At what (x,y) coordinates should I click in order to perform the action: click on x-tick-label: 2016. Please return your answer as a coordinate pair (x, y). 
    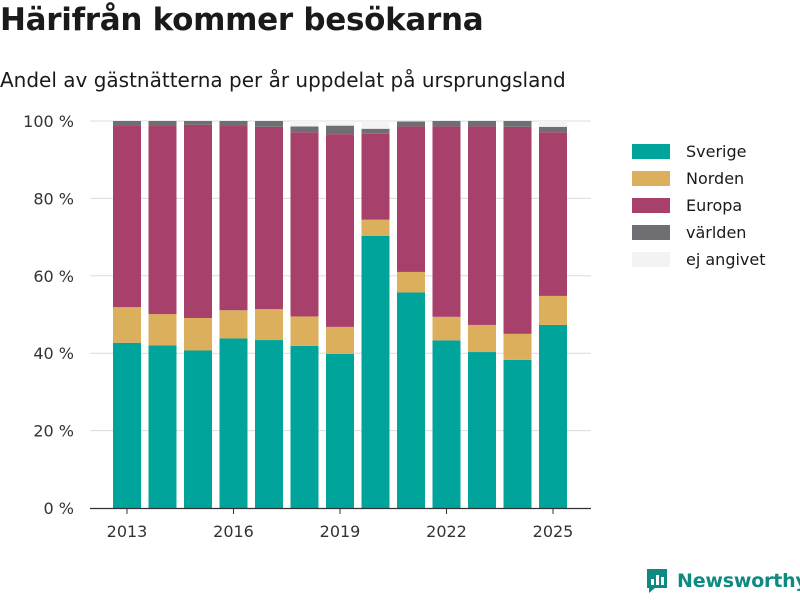
    Looking at the image, I should click on (233, 531).